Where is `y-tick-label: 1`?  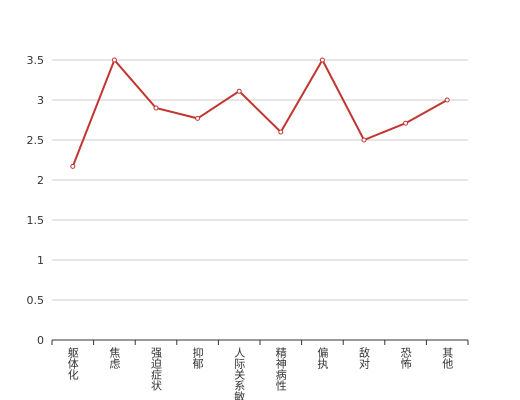
y-tick-label: 1 is located at coordinates (40, 260).